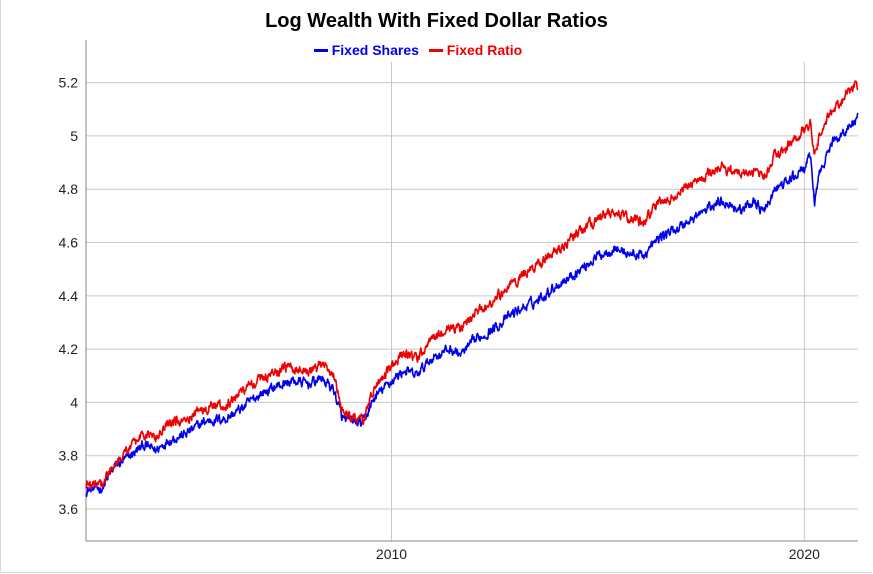 Image resolution: width=873 pixels, height=574 pixels. I want to click on legend-swatch-fixed-ratio, so click(435, 50).